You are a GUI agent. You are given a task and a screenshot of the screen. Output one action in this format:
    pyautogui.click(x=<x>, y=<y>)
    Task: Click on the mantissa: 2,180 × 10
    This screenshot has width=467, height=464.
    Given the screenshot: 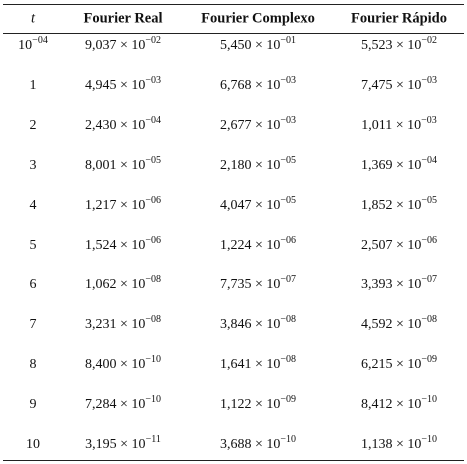 What is the action you would take?
    pyautogui.click(x=250, y=165)
    